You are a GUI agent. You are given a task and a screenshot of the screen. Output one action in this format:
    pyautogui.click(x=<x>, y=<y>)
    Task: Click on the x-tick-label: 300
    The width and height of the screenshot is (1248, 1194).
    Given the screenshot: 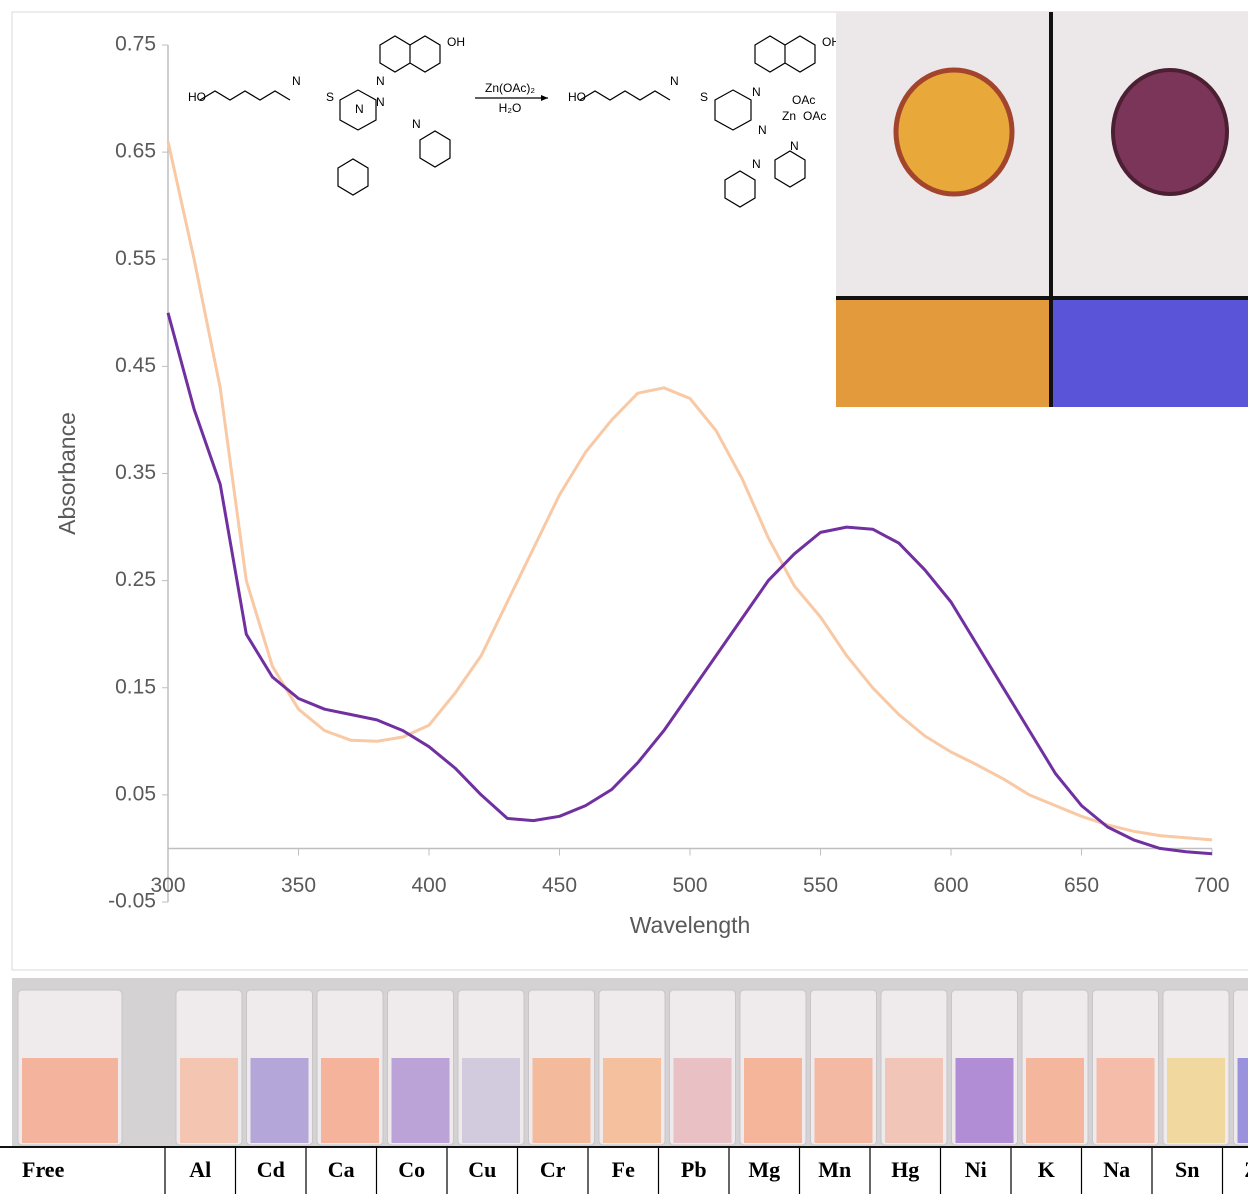 What is the action you would take?
    pyautogui.click(x=167, y=885)
    